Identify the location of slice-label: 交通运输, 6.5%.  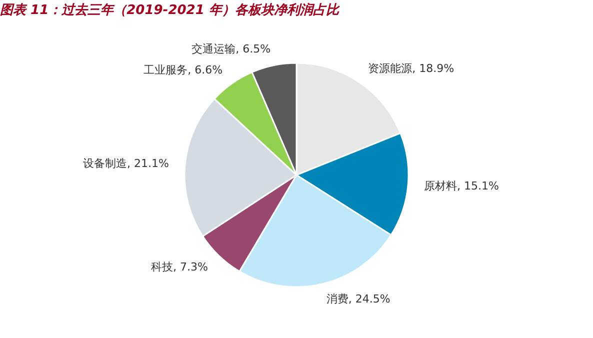
(231, 49).